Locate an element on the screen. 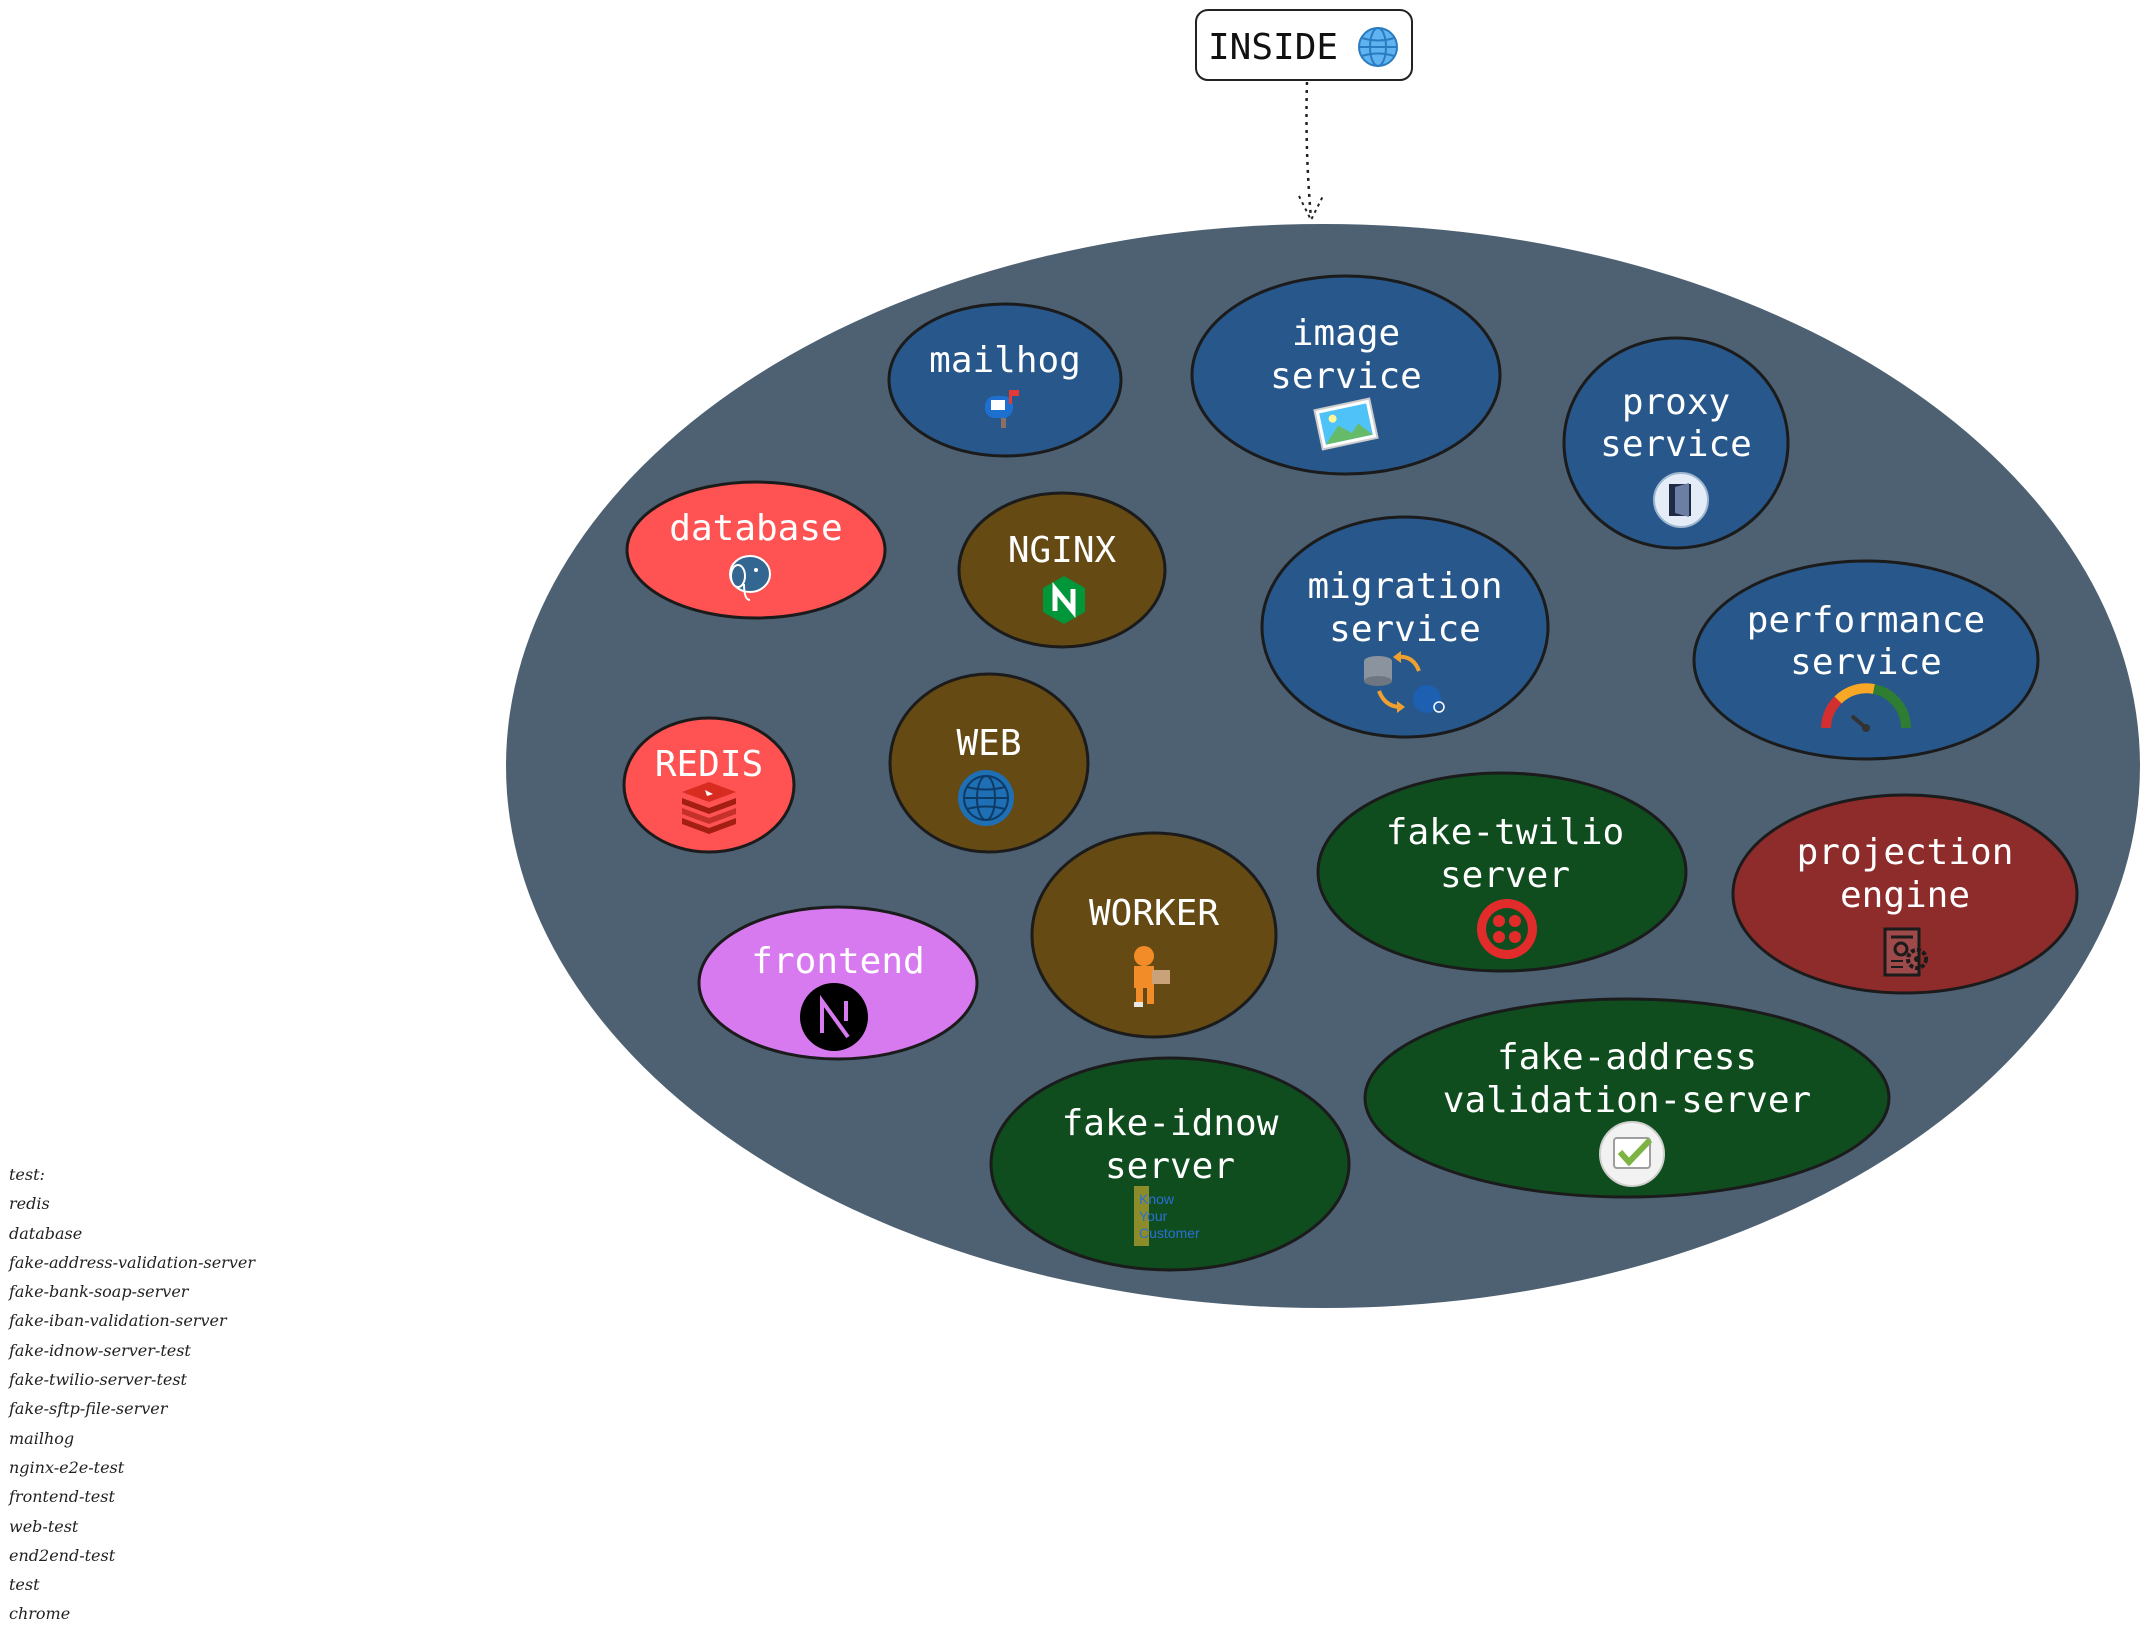 Image resolution: width=2148 pixels, height=1630 pixels. fake-twilio-node: fake-twilio server is located at coordinates (1502, 872).